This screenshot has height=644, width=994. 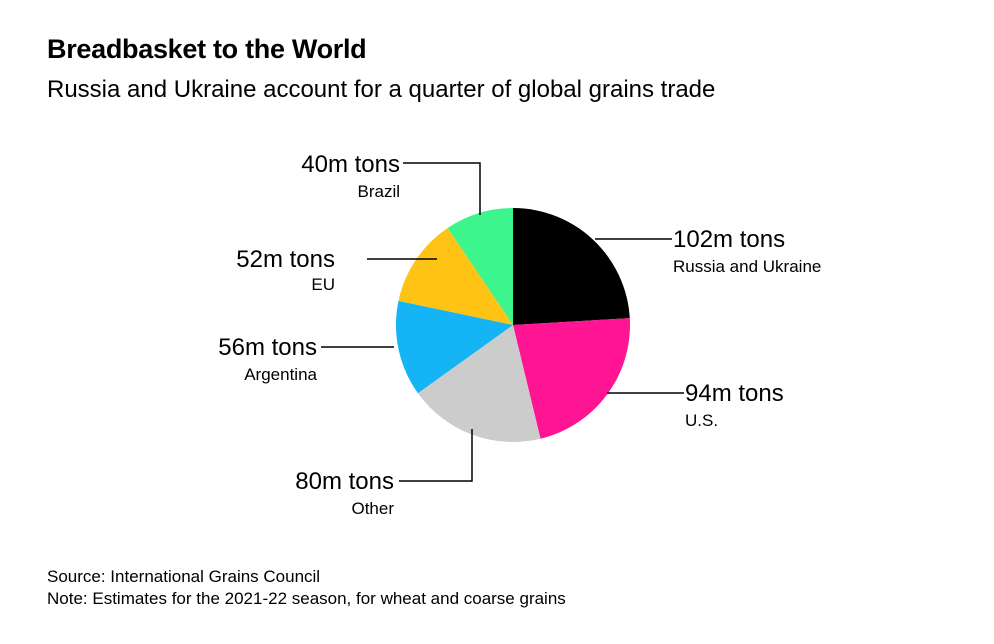 What do you see at coordinates (280, 374) in the screenshot?
I see `category-label-argentina: Argentina` at bounding box center [280, 374].